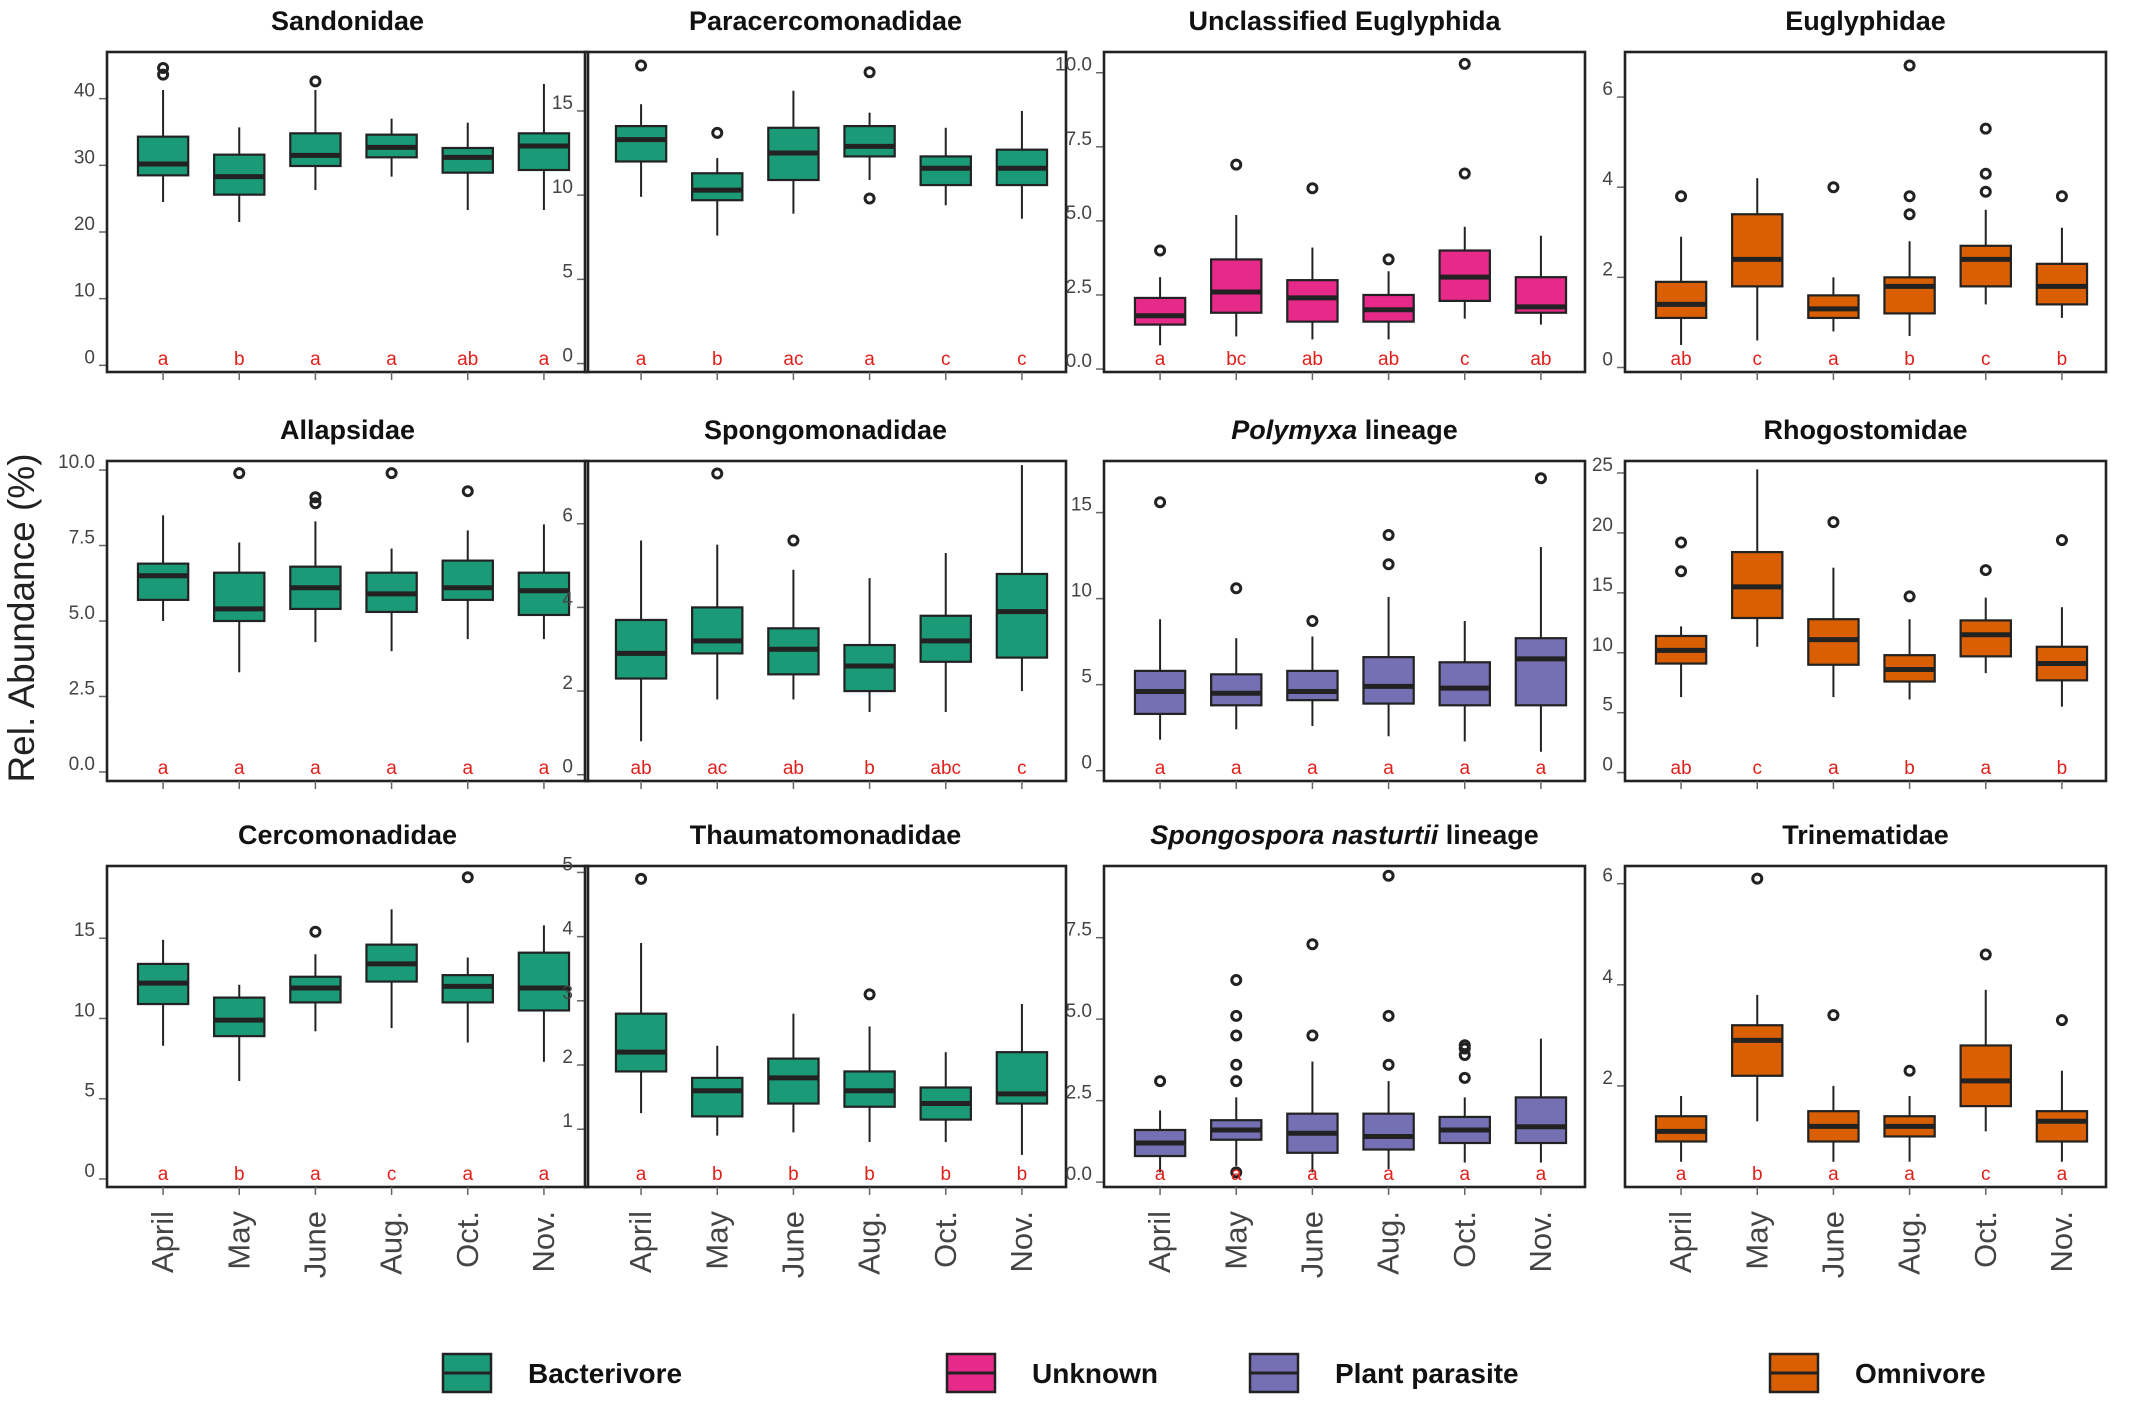 This screenshot has width=2132, height=1406. I want to click on y-tick-label: 15, so click(84, 930).